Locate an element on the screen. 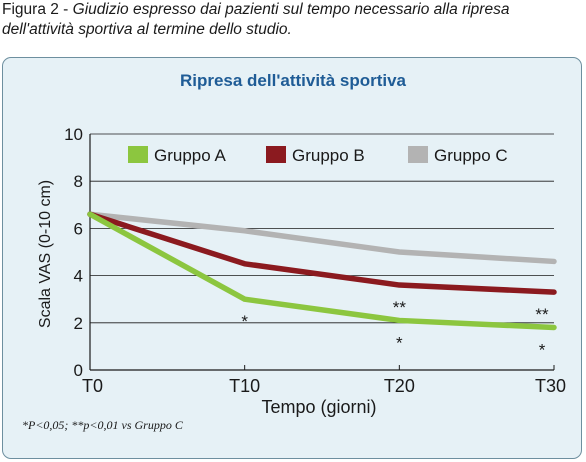 Image resolution: width=586 pixels, height=462 pixels. y-tick-label: 0 is located at coordinates (78, 370).